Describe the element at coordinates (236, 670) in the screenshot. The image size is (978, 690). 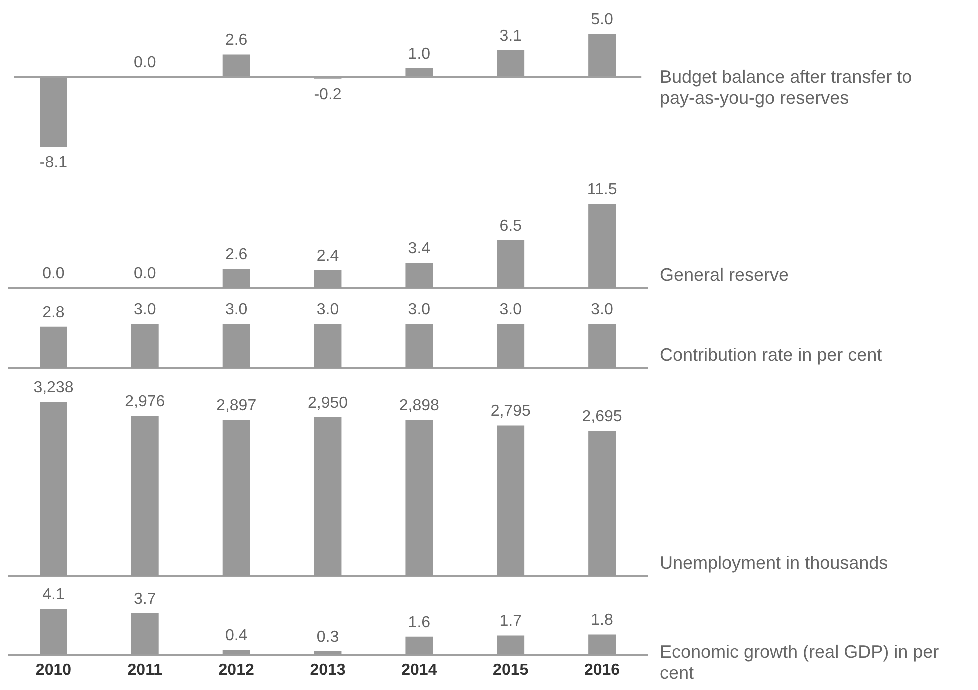
I see `x-tick-label: 2012` at that location.